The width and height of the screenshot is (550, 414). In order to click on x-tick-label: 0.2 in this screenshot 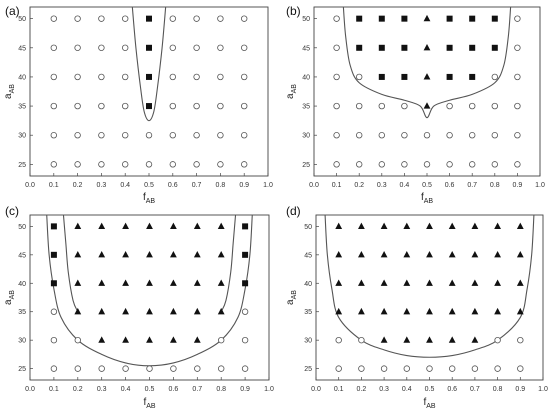, I will do `click(78, 389)`.